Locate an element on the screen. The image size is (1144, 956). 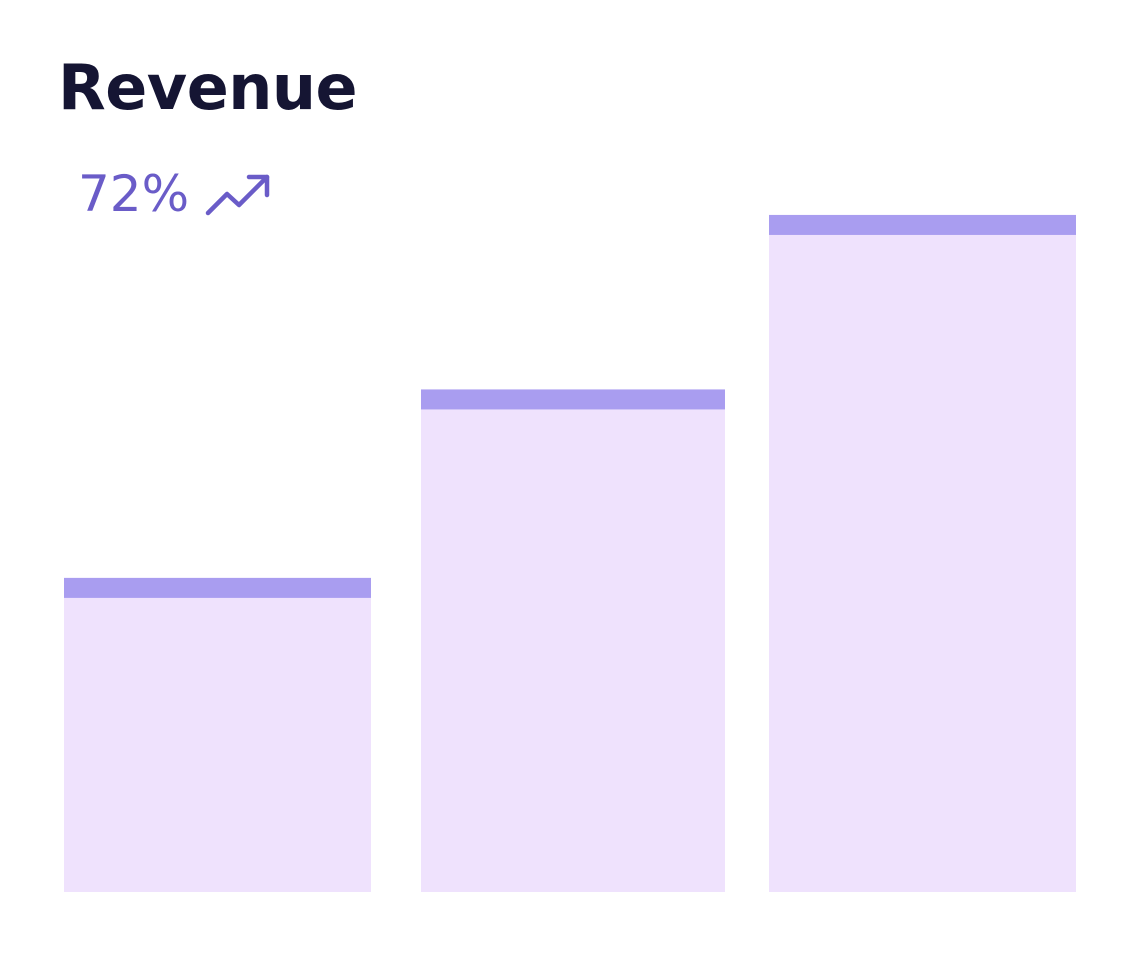
chart-title: Revenue is located at coordinates (208, 87).